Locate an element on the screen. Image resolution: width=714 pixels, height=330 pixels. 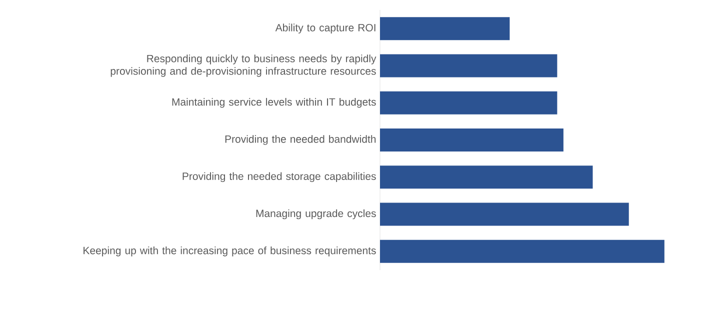
y-tick-label: Providing the needed storage capabilities is located at coordinates (279, 177).